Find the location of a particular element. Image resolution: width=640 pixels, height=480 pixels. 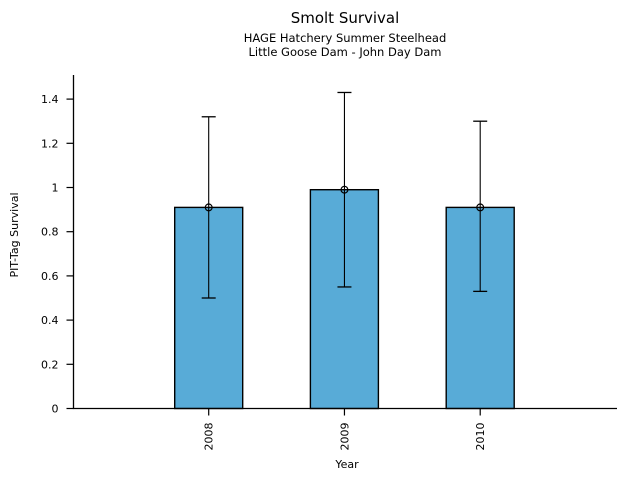

y-tick-label: 0 is located at coordinates (55, 409).